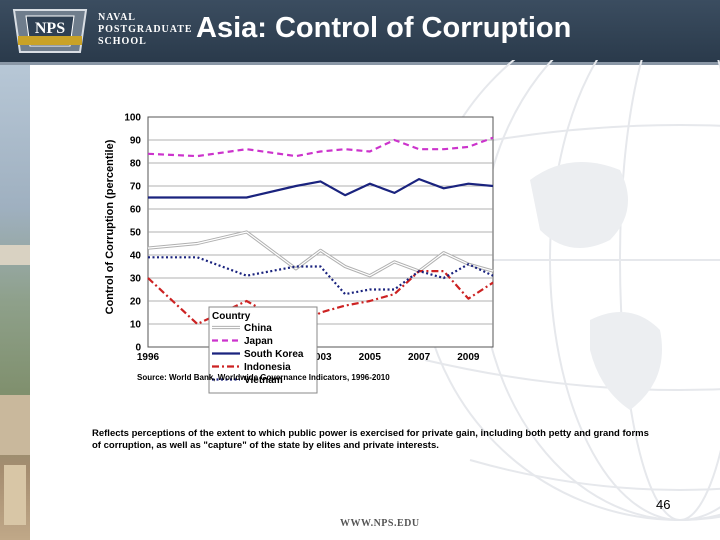  I want to click on school-name: NAVAL POSTGRADUATE SCHOOL, so click(145, 30).